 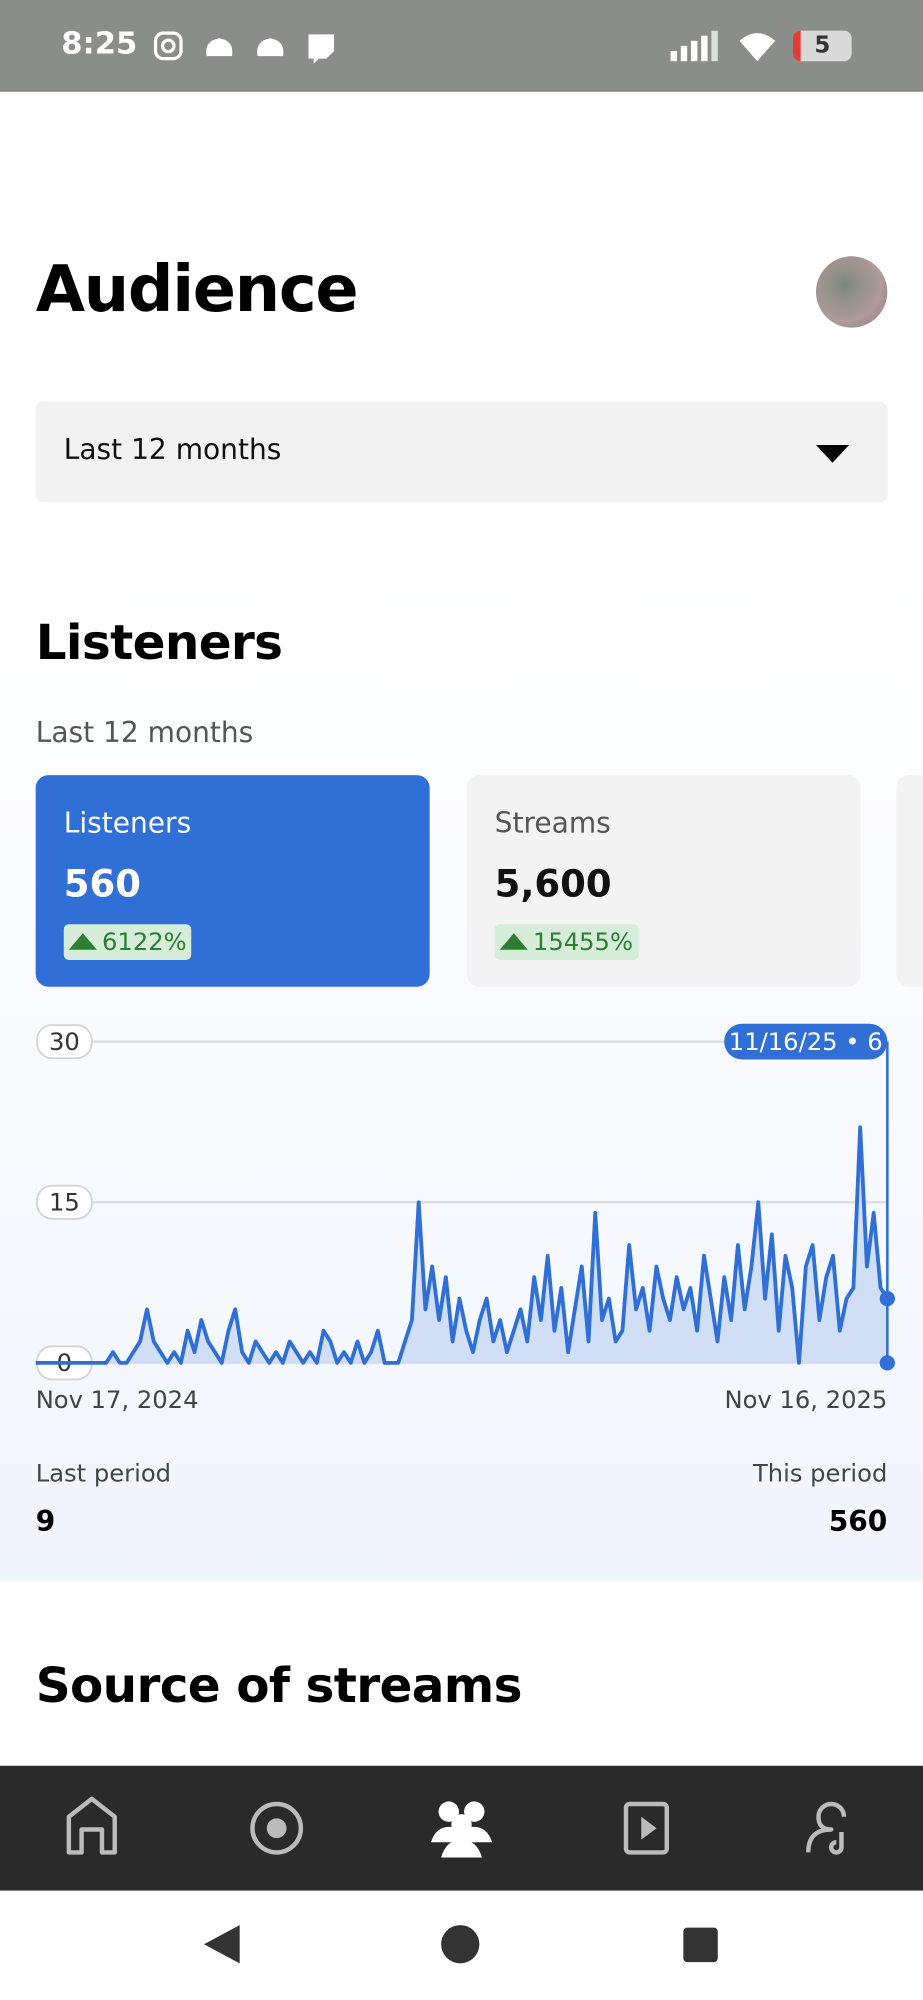 What do you see at coordinates (232, 881) in the screenshot?
I see `listeners-card: Listeners 560 6122%` at bounding box center [232, 881].